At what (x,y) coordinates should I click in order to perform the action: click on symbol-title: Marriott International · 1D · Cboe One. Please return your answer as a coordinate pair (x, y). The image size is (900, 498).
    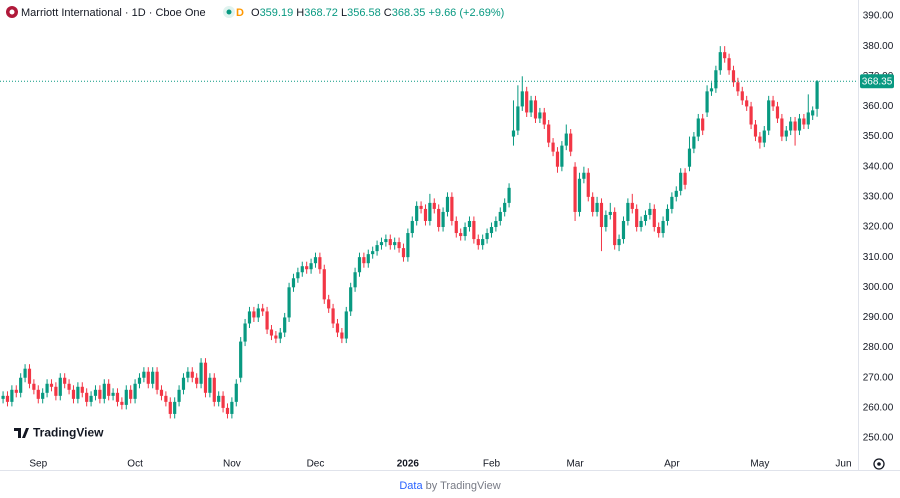
    Looking at the image, I should click on (113, 13).